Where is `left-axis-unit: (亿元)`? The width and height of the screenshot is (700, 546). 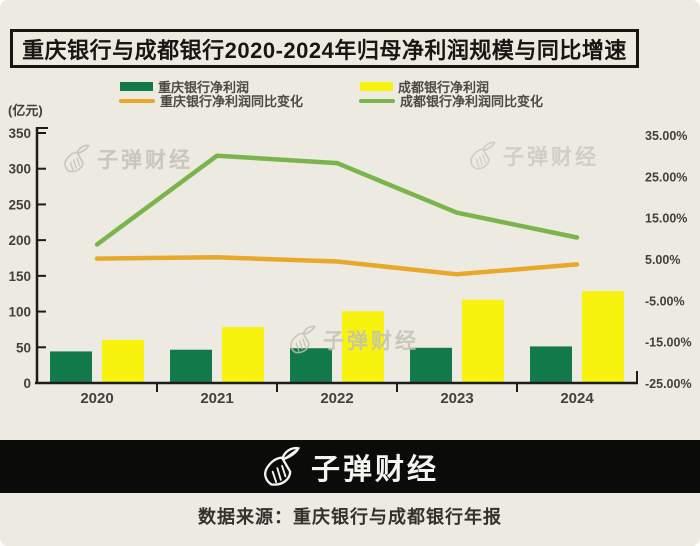
left-axis-unit: (亿元) is located at coordinates (25, 110).